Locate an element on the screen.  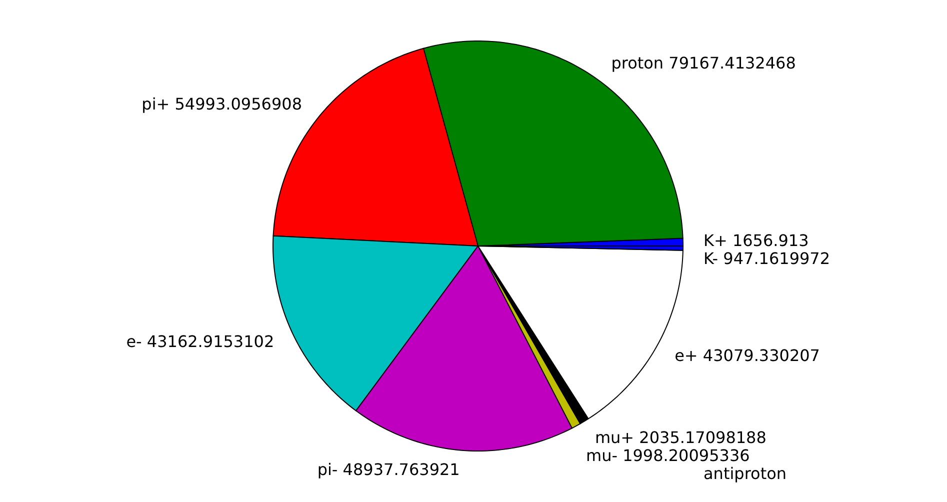
slice-label: proton 79167.4132468 is located at coordinates (703, 62).